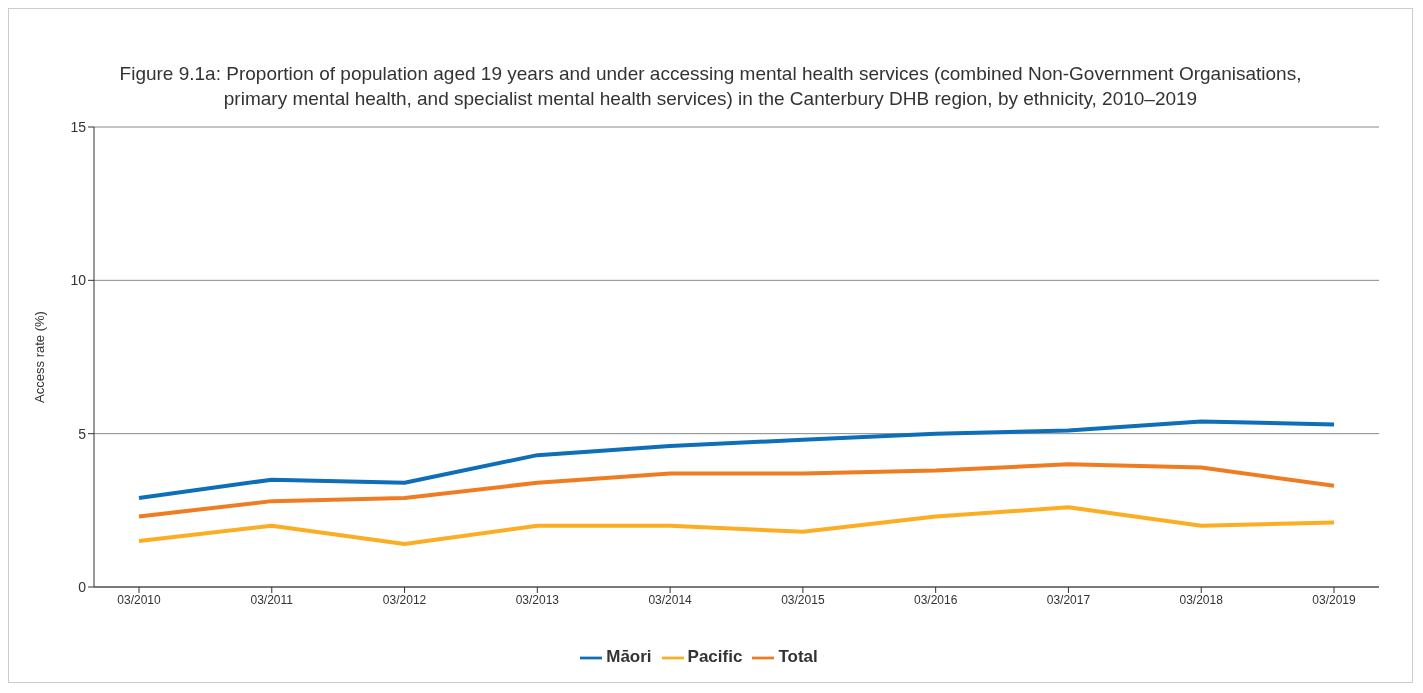 The width and height of the screenshot is (1423, 693). I want to click on x-tick-label: 03/2013, so click(537, 599).